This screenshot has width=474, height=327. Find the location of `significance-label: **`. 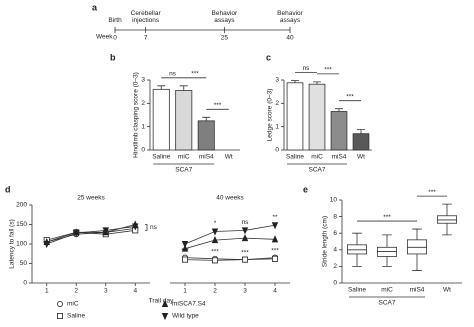

significance-label: ** is located at coordinates (275, 217).